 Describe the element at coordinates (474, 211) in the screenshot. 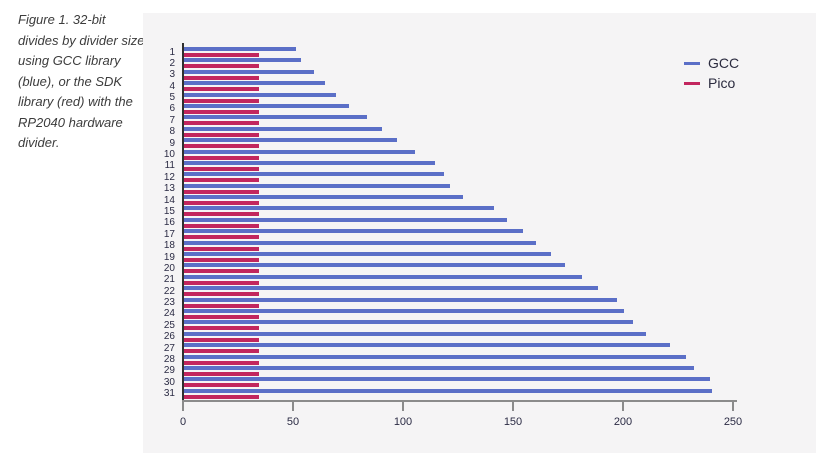

I see `chart-row: 15` at that location.